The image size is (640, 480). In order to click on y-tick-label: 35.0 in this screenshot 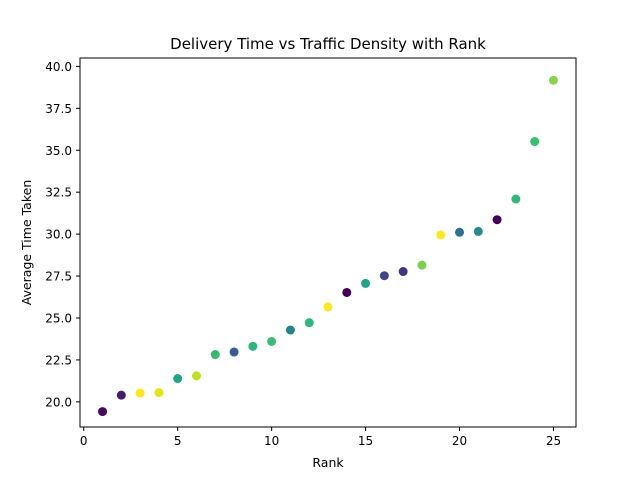, I will do `click(58, 151)`.